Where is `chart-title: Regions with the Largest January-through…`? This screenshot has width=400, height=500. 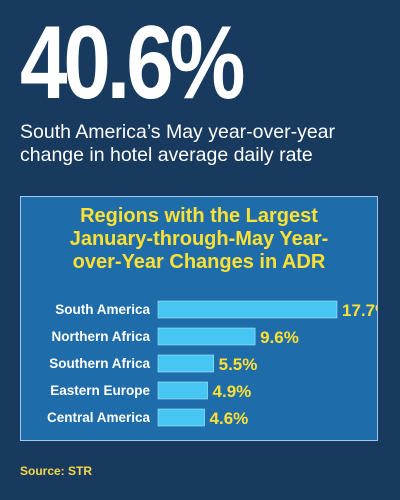 chart-title: Regions with the Largest January-through… is located at coordinates (199, 239).